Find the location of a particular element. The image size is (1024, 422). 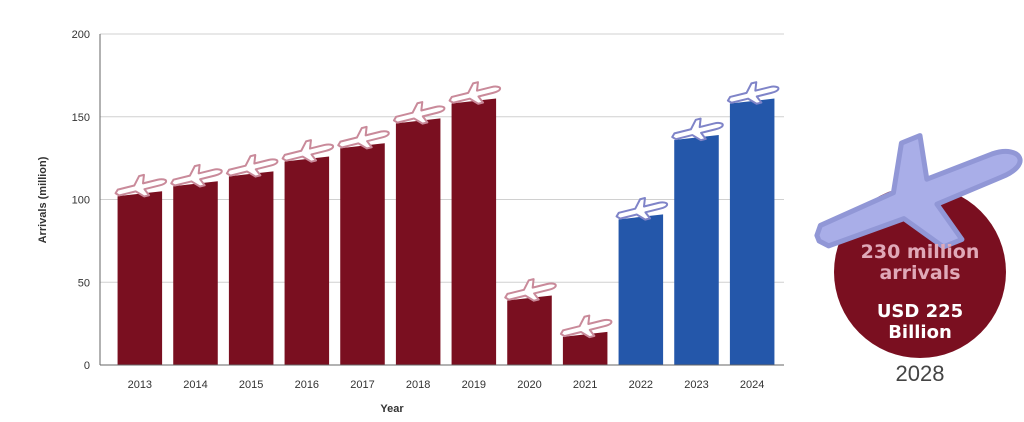

x-tick-label: 2016 is located at coordinates (307, 385).